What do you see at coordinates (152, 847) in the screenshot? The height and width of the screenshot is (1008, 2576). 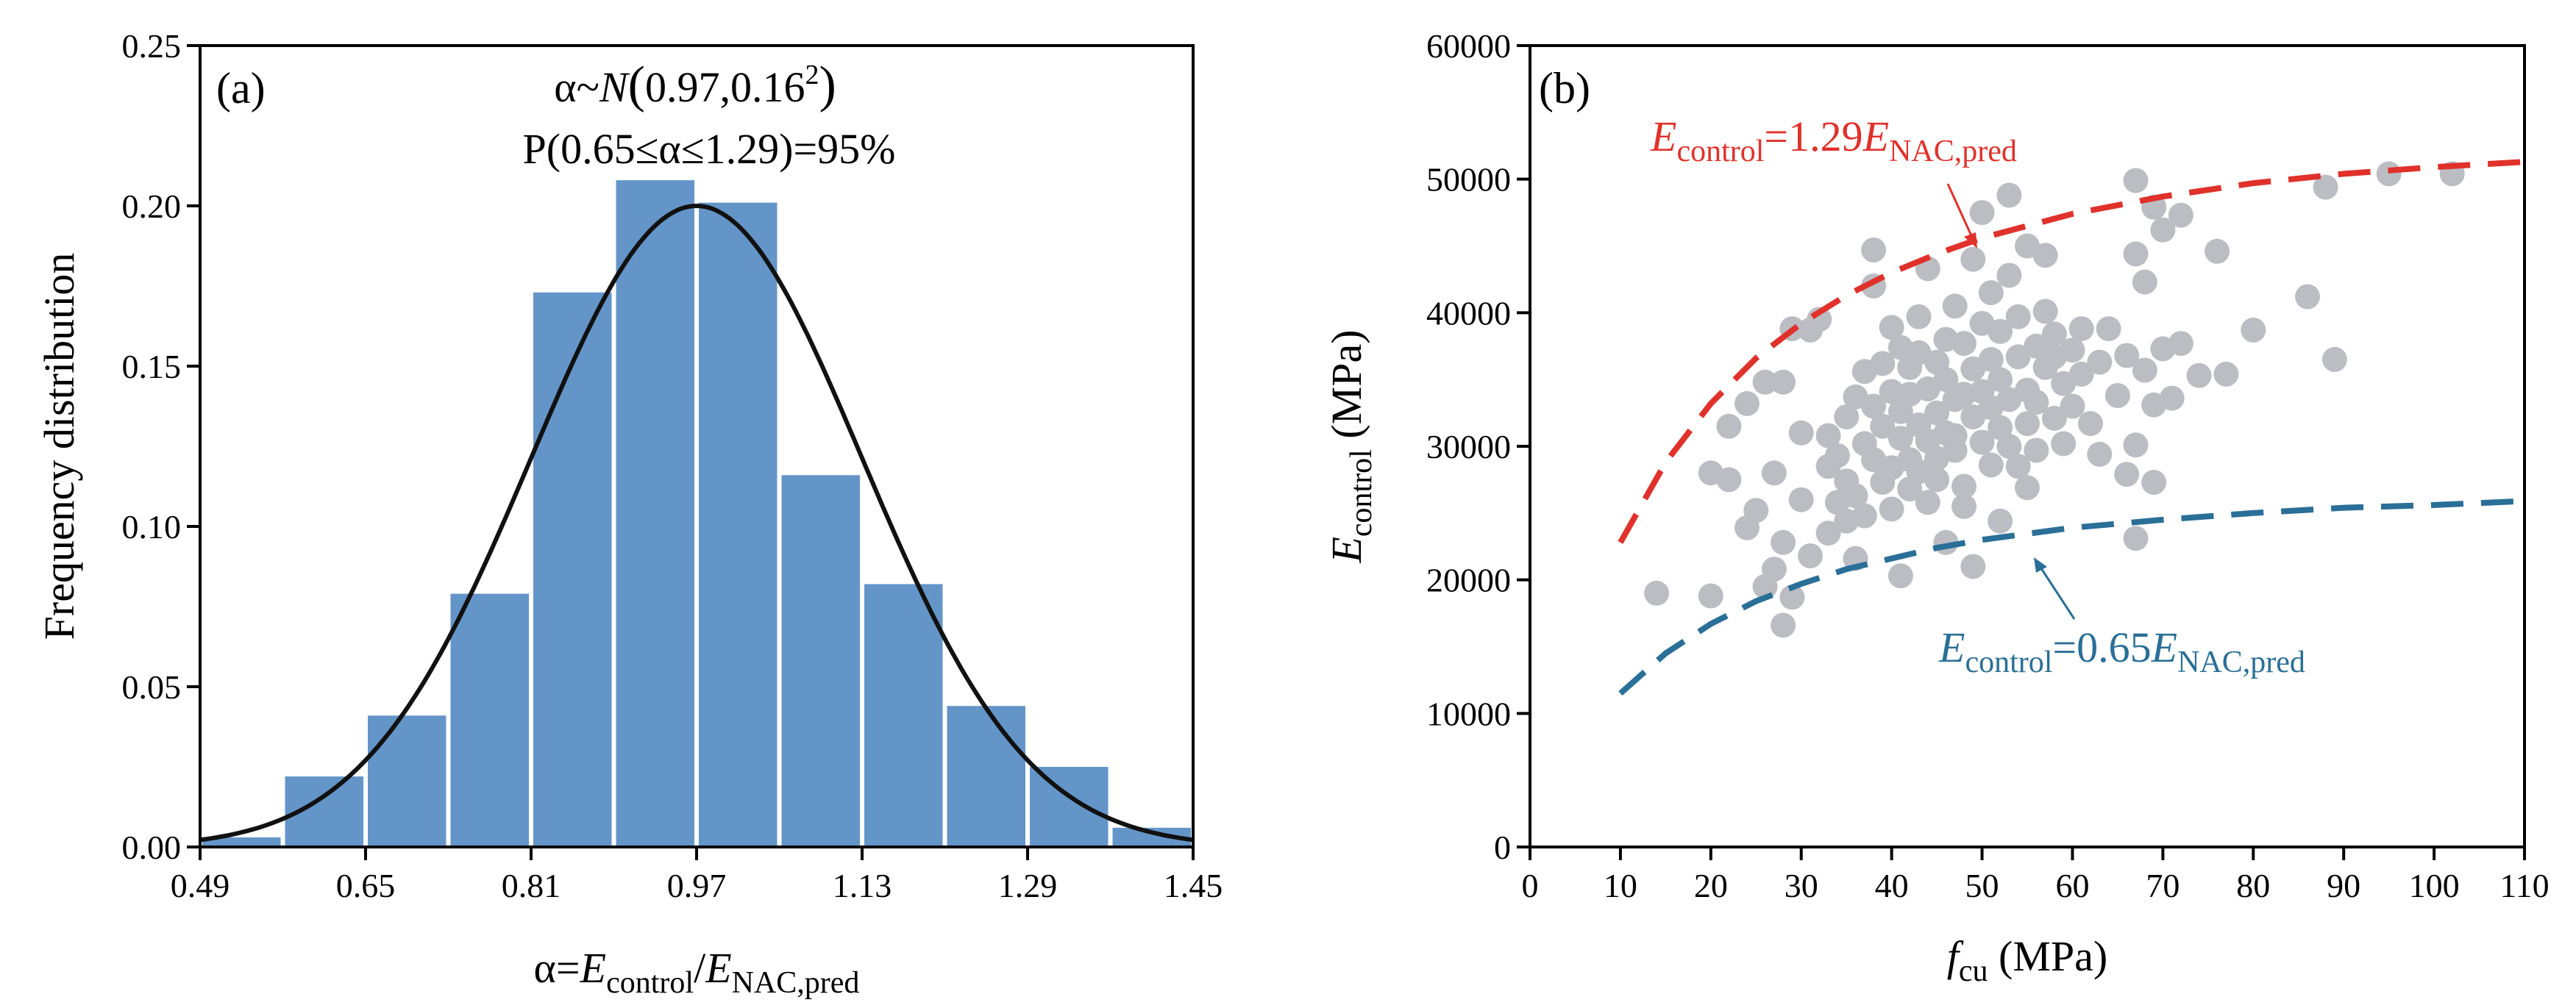 I see `y-tick-label: 0.00` at bounding box center [152, 847].